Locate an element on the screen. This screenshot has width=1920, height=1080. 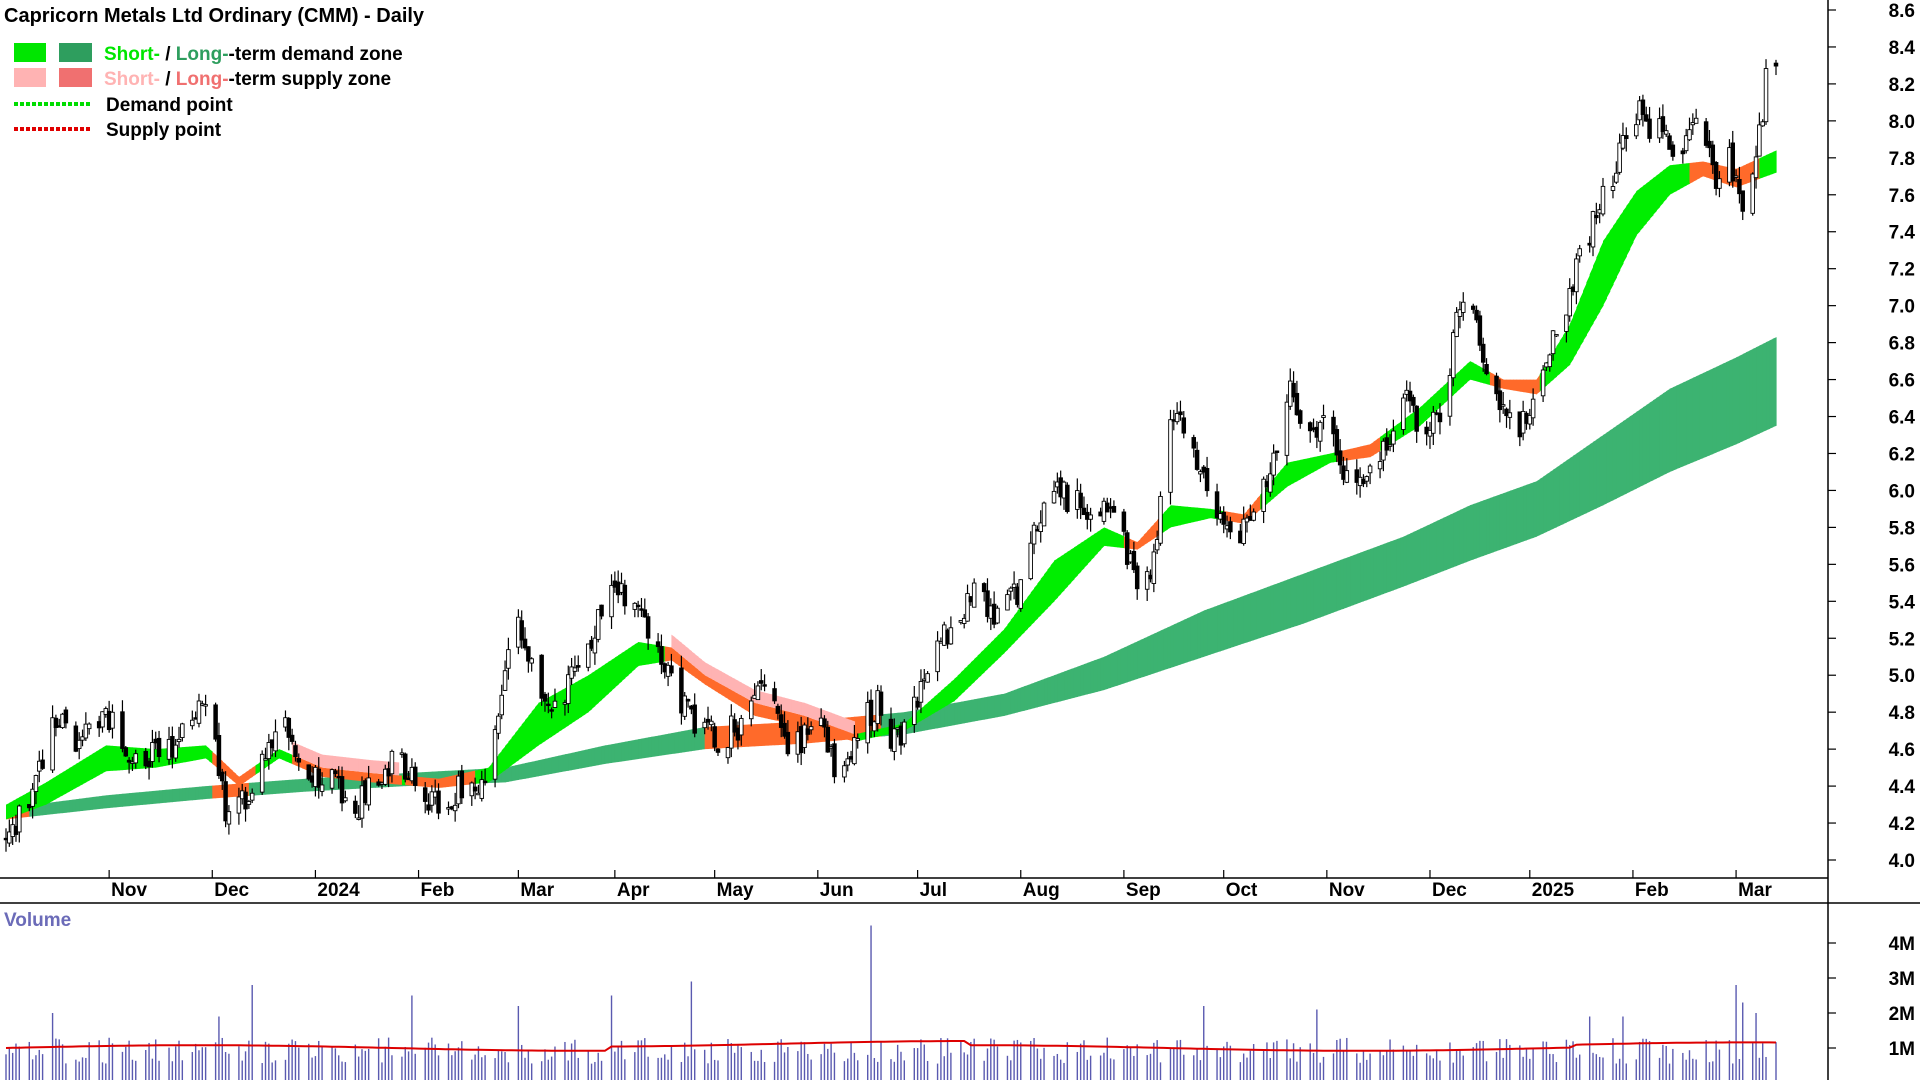
x-tick-label: Sep is located at coordinates (1143, 890).